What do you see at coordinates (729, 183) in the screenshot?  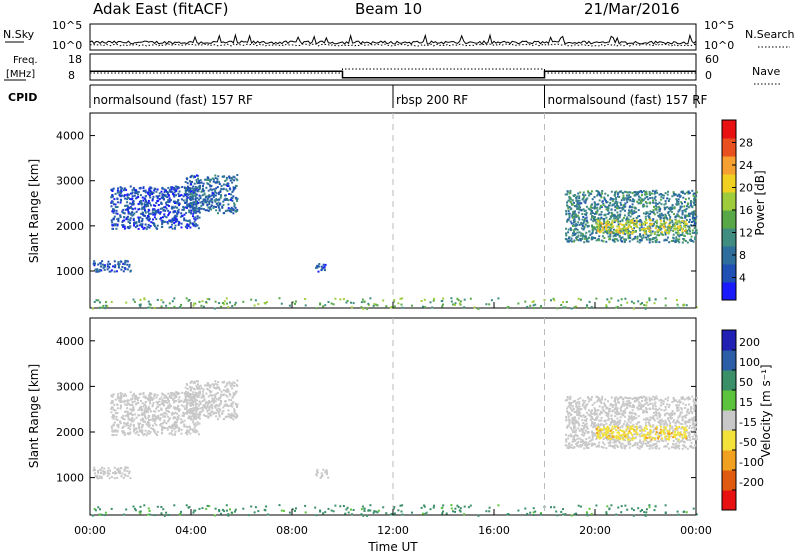 I see `colorbar-swatch` at bounding box center [729, 183].